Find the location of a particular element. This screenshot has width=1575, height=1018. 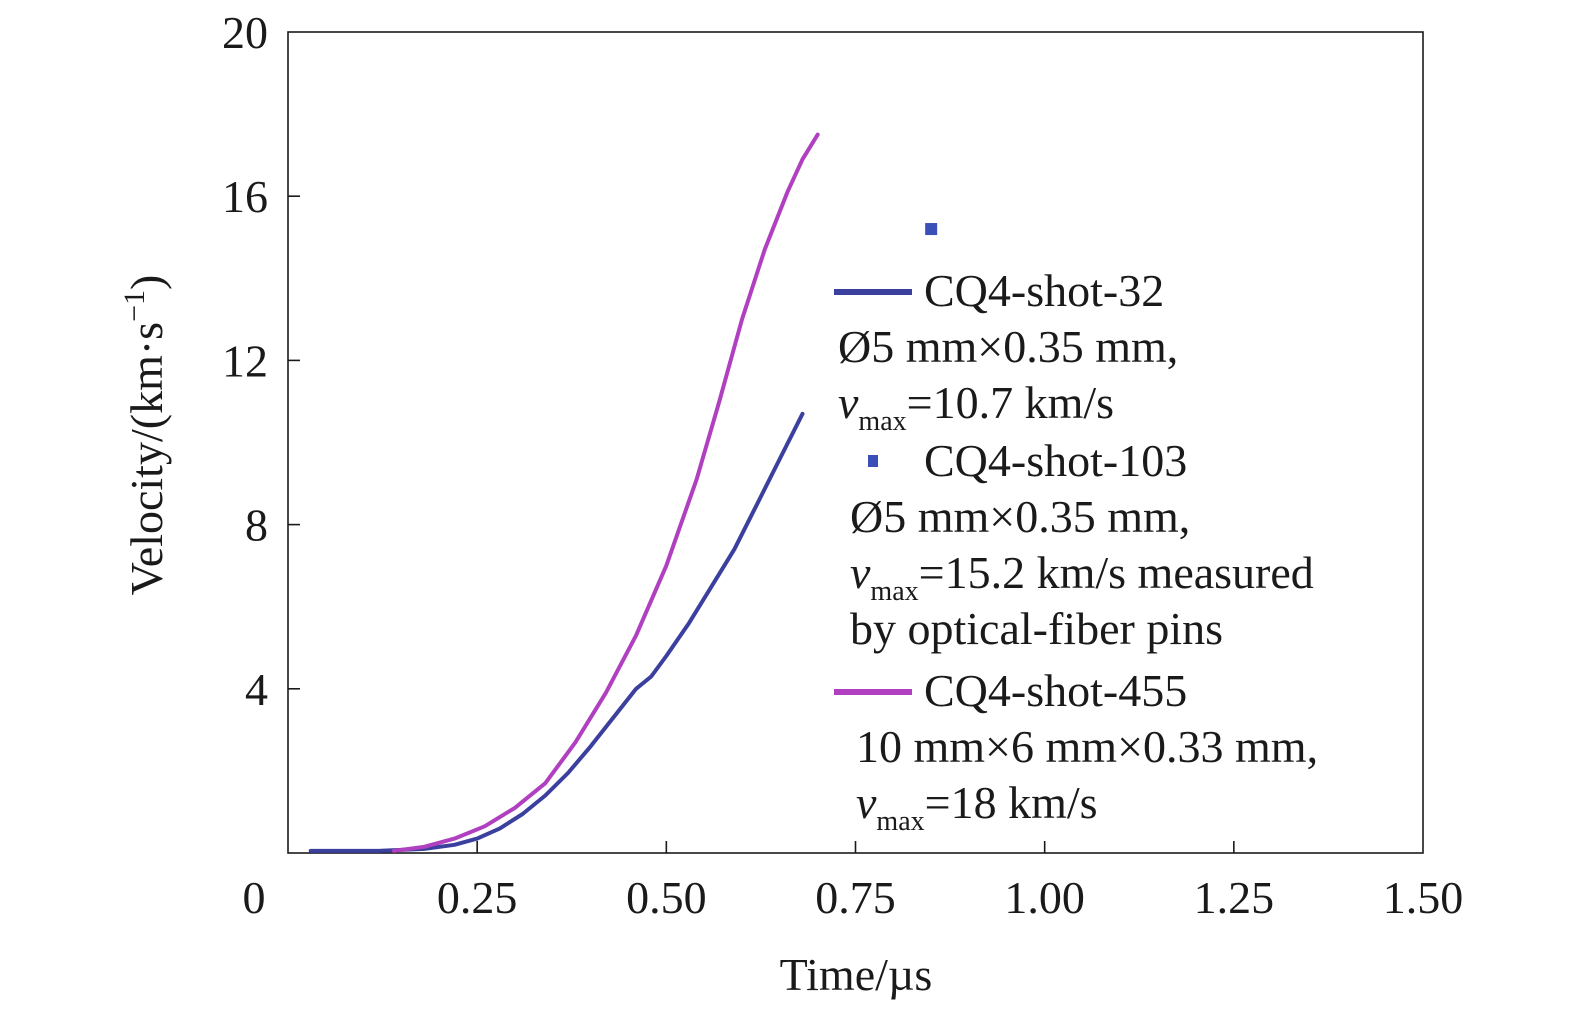

legend-vmax-value: =18 km/s is located at coordinates (1011, 802).